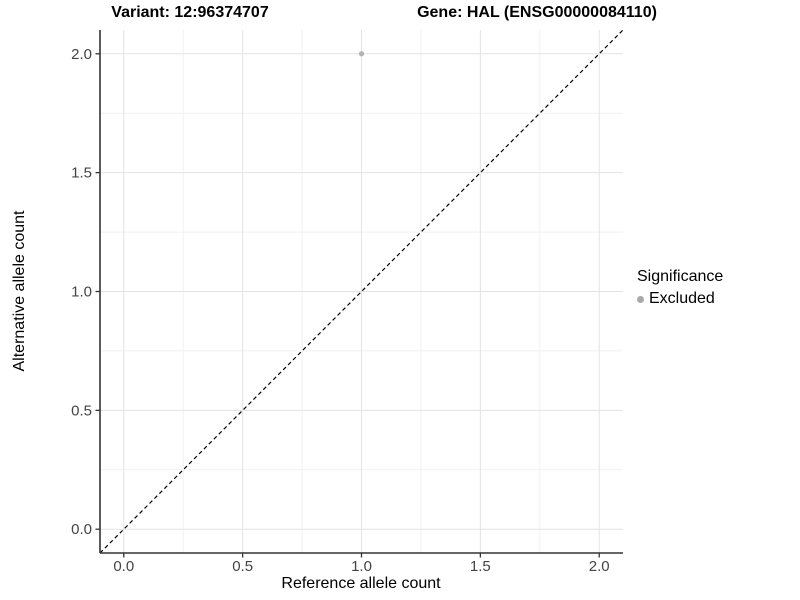 This screenshot has width=800, height=600. What do you see at coordinates (81, 529) in the screenshot?
I see `y-tick-label: 0.0` at bounding box center [81, 529].